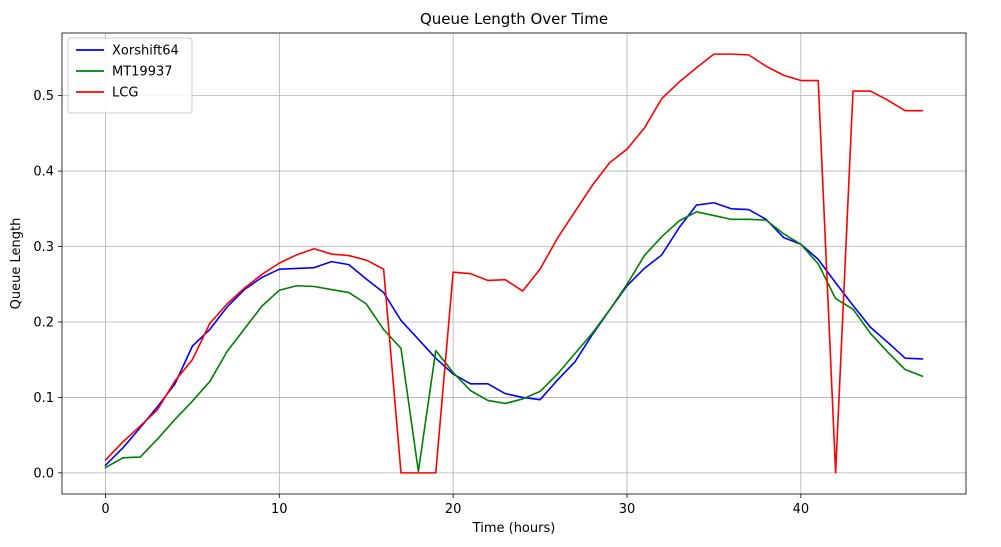 The width and height of the screenshot is (1001, 547). Describe the element at coordinates (145, 51) in the screenshot. I see `legend-label-xorshift64: Xorshift64` at that location.